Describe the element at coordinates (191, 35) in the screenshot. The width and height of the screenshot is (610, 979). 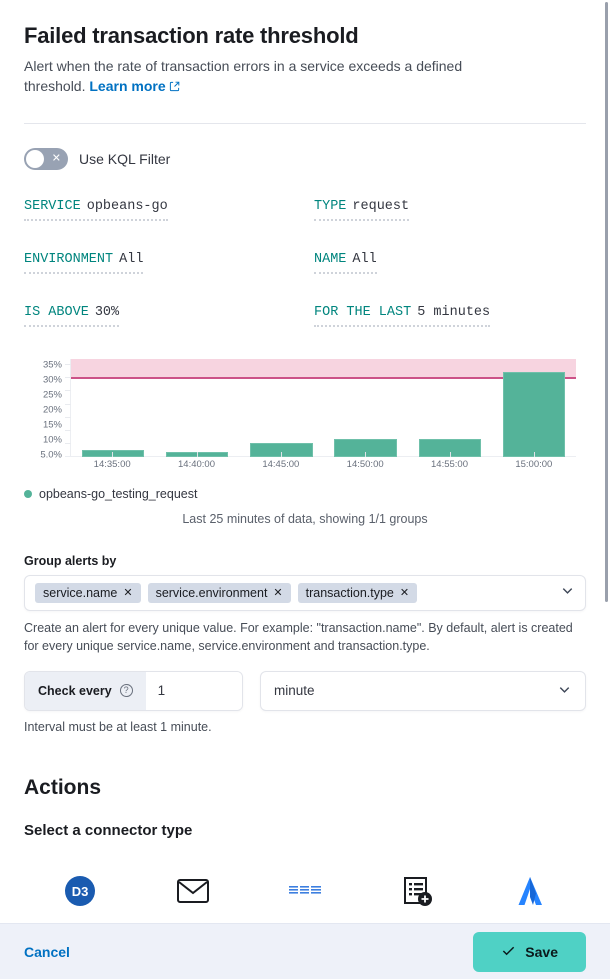
I see `page-title: Failed transaction rate threshold` at that location.